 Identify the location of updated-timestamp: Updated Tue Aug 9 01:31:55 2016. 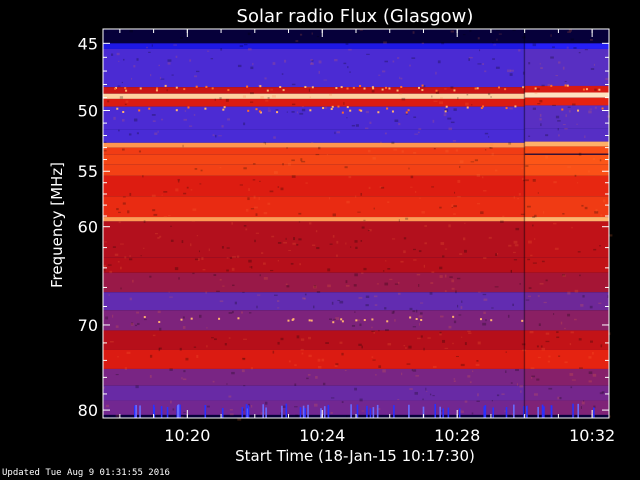
(86, 473).